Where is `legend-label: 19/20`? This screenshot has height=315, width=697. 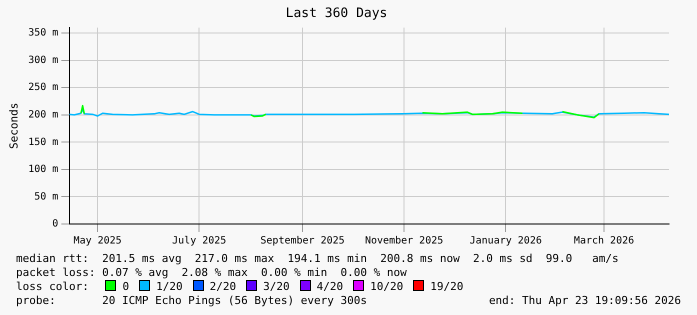 legend-label: 19/20 is located at coordinates (447, 286).